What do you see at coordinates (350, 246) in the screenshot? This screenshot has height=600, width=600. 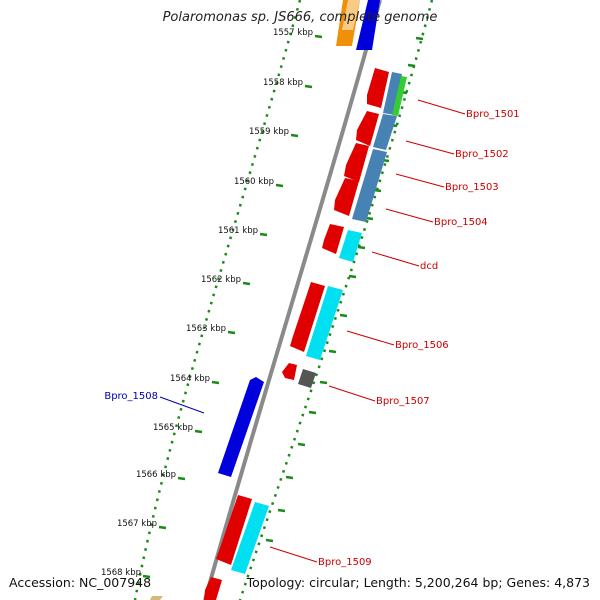 I see `cog-dcd` at bounding box center [350, 246].